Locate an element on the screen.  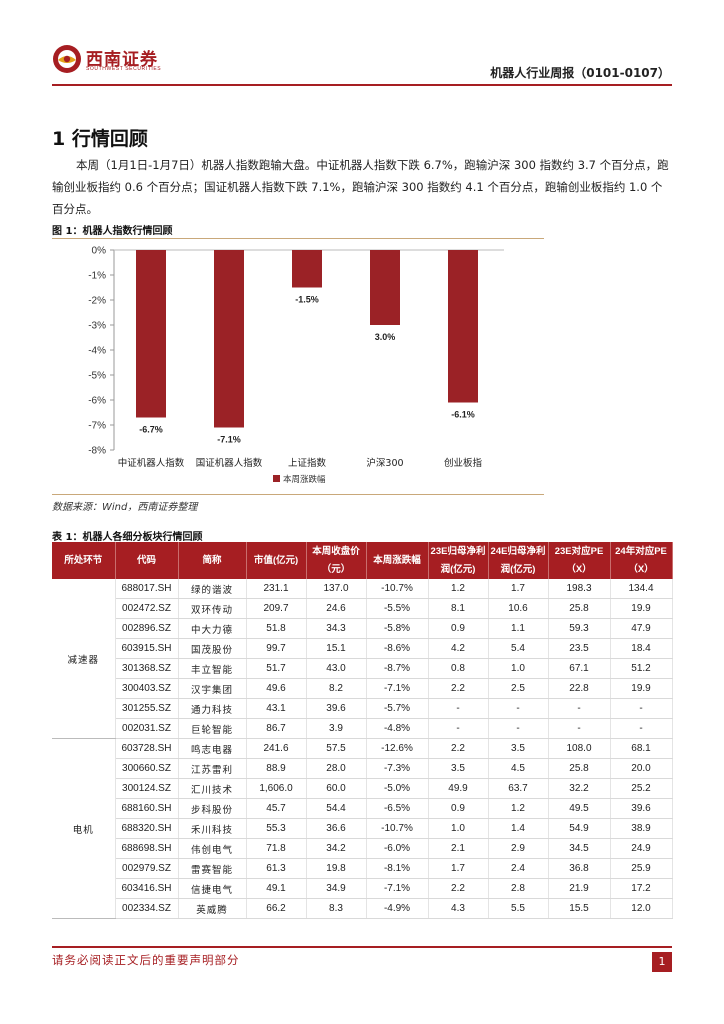
table-cell: 8.2 is located at coordinates (336, 688).